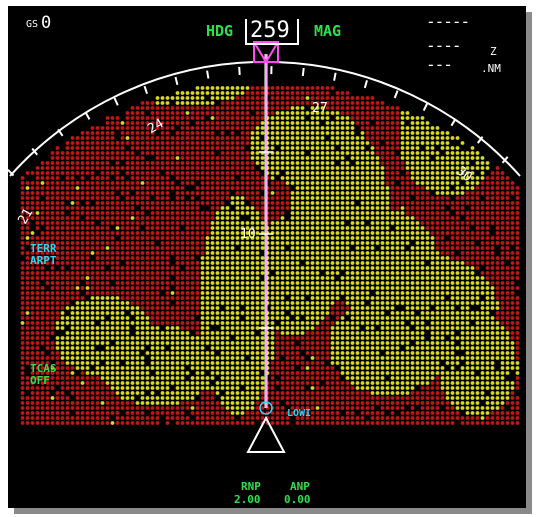 Image resolution: width=536 pixels, height=517 pixels. Describe the element at coordinates (43, 248) in the screenshot. I see `terrain-mode-label: TERR` at that location.